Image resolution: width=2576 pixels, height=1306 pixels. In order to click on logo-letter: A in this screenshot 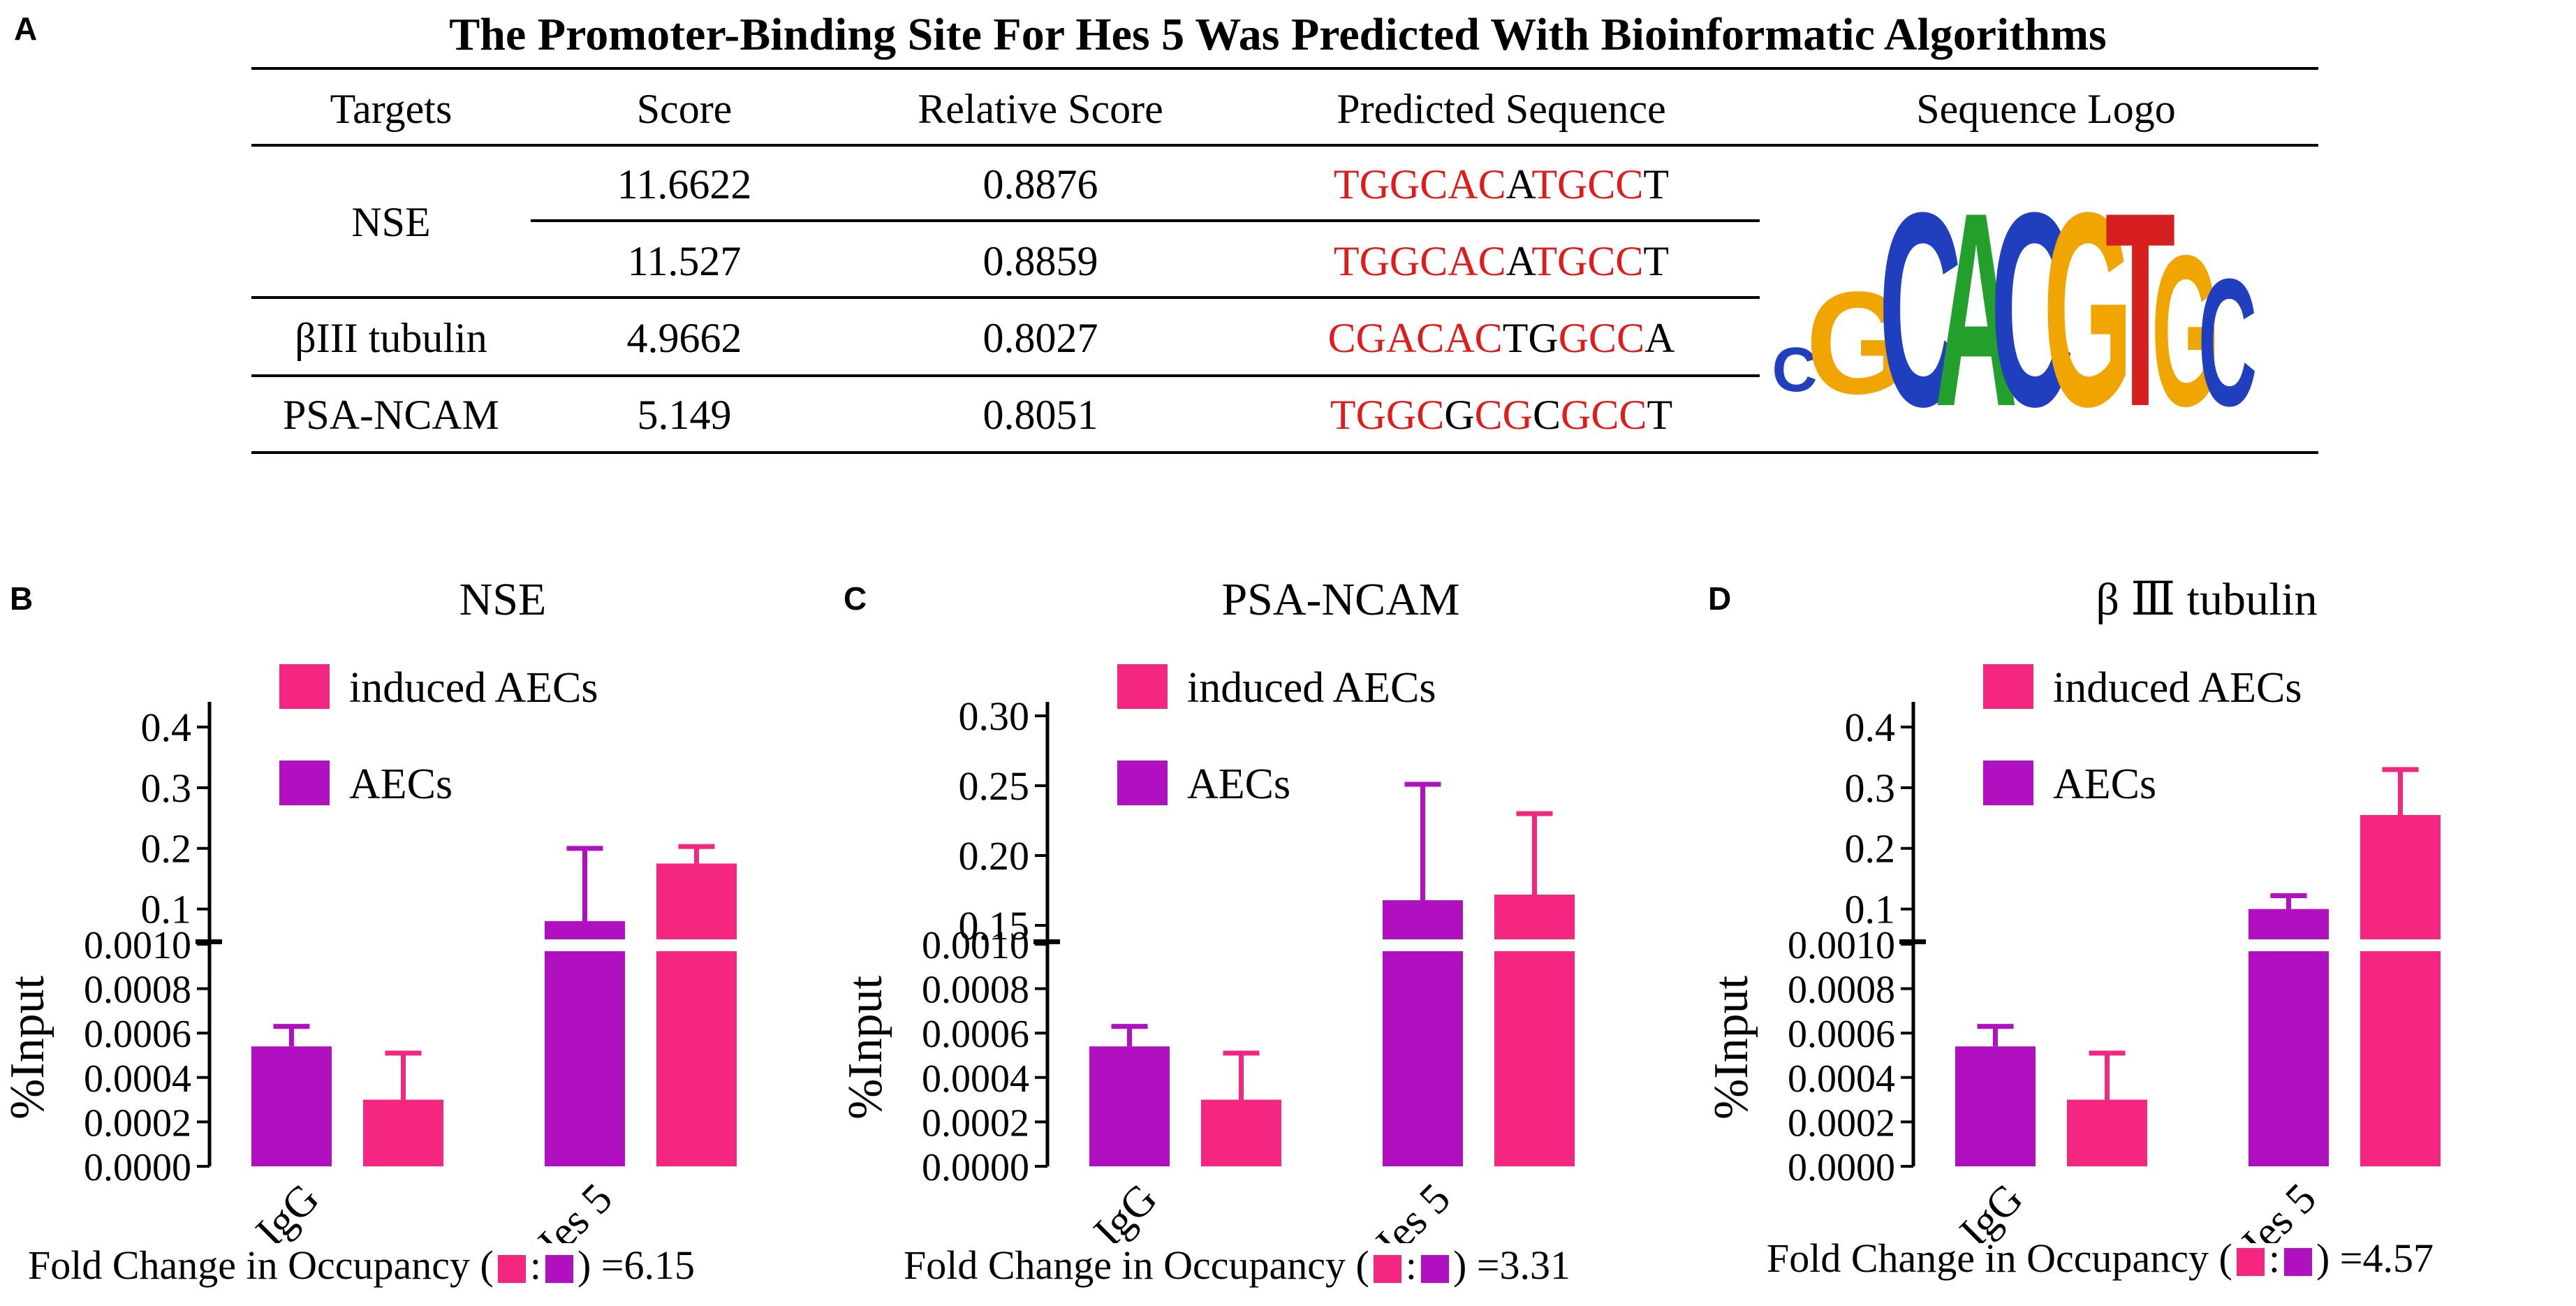, I will do `click(1975, 300)`.